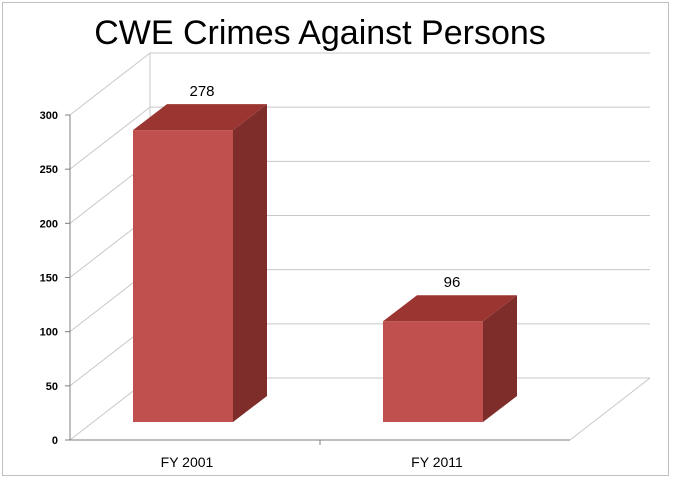 This screenshot has width=673, height=480. I want to click on data-label: 96, so click(452, 282).